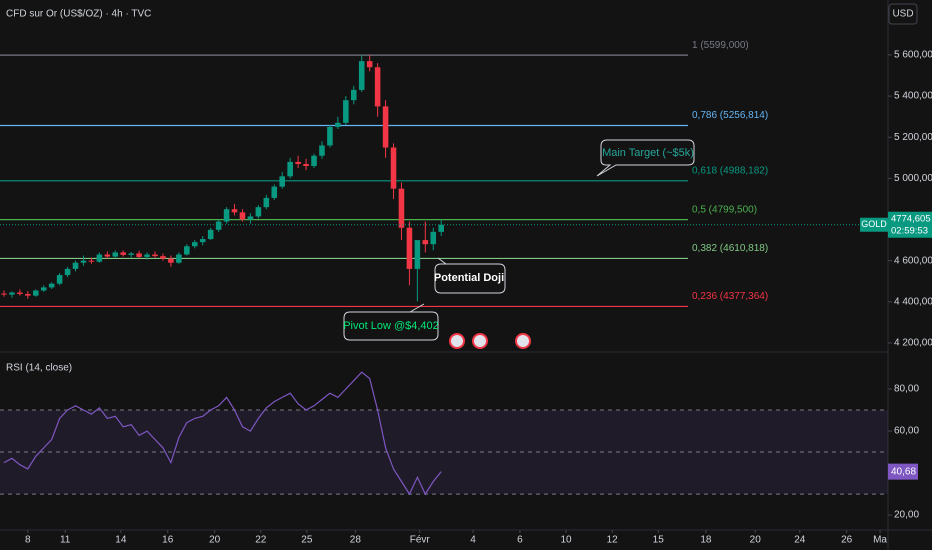  What do you see at coordinates (222, 433) in the screenshot?
I see `rsi-line` at bounding box center [222, 433].